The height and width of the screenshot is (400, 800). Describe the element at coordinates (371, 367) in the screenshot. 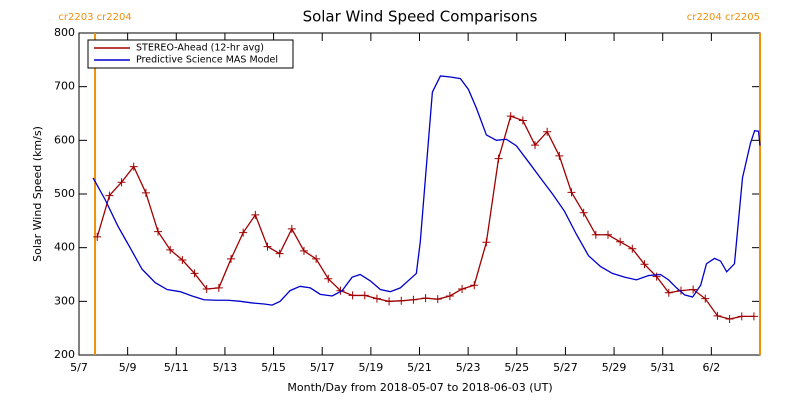

I see `x-tick-label: 5/19` at that location.